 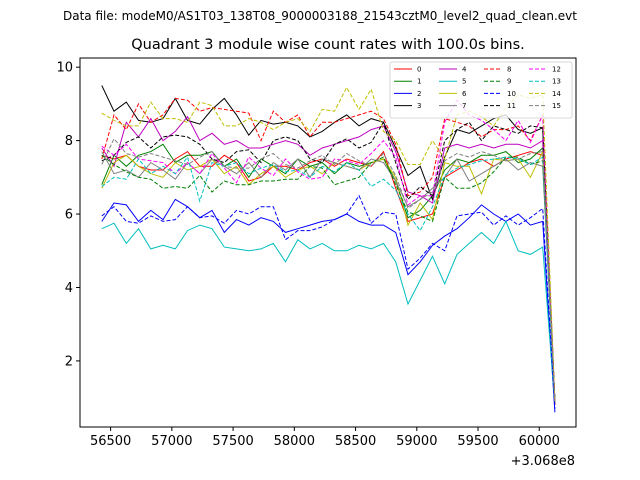 What do you see at coordinates (556, 70) in the screenshot?
I see `legend-label-12: 12` at bounding box center [556, 70].